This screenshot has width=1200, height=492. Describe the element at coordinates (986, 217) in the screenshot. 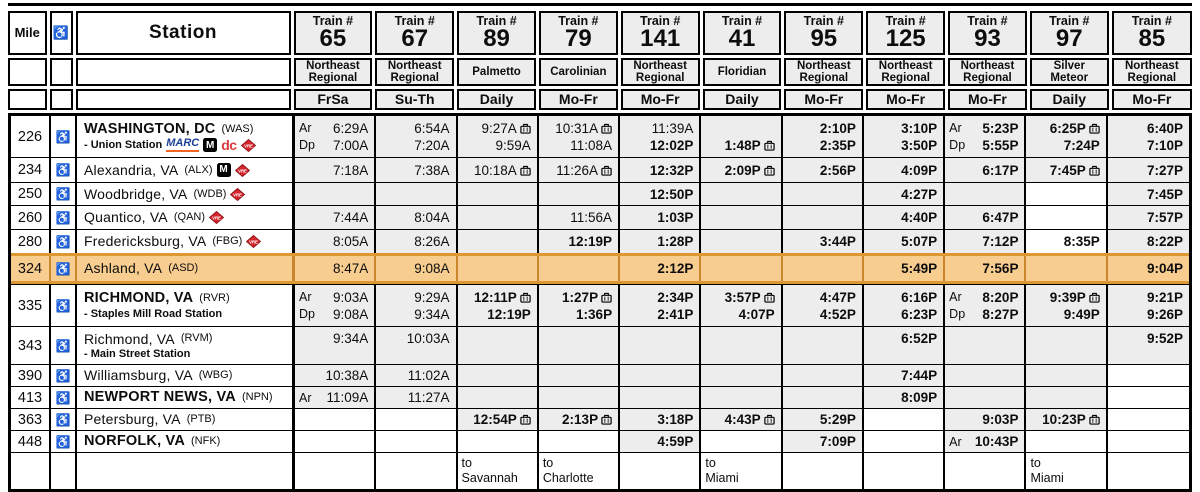

I see `time-cell: 6:47P` at that location.